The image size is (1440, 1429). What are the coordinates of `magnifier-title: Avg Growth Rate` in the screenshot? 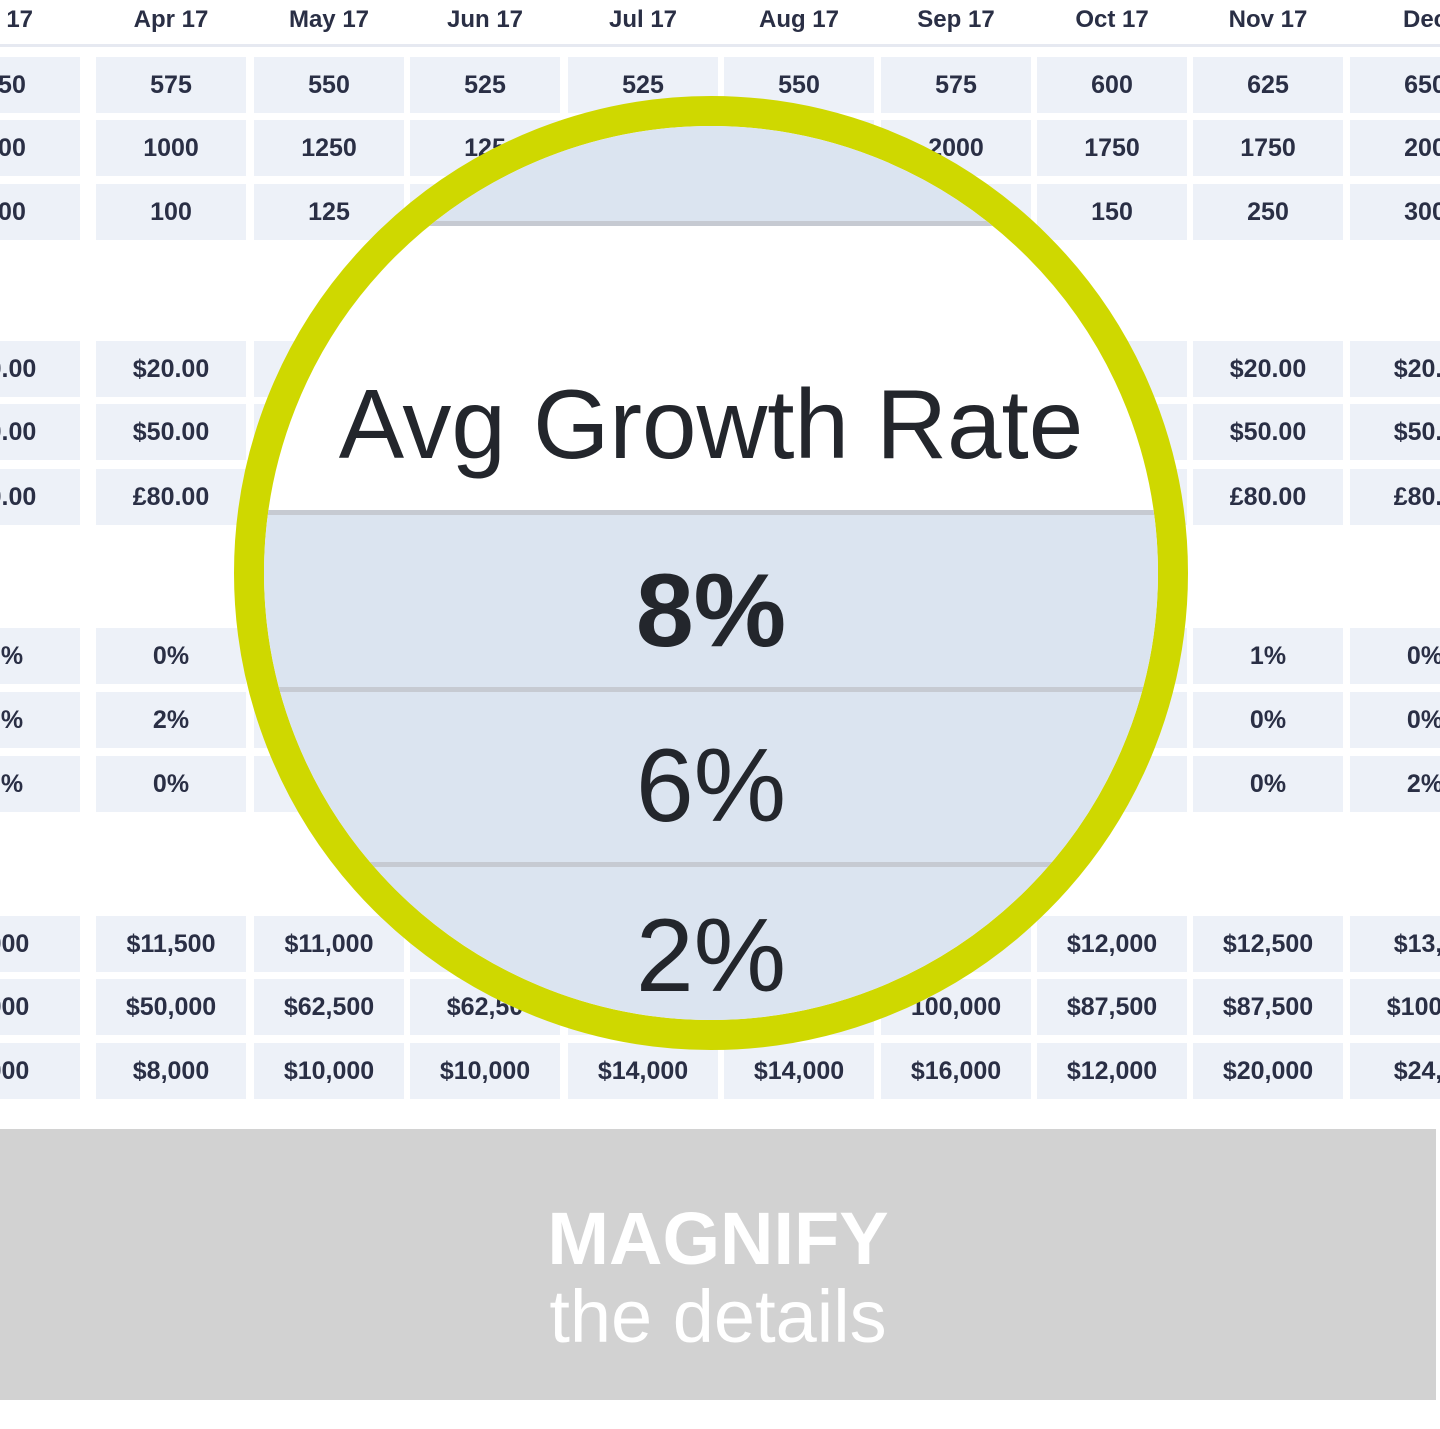 It's located at (711, 424).